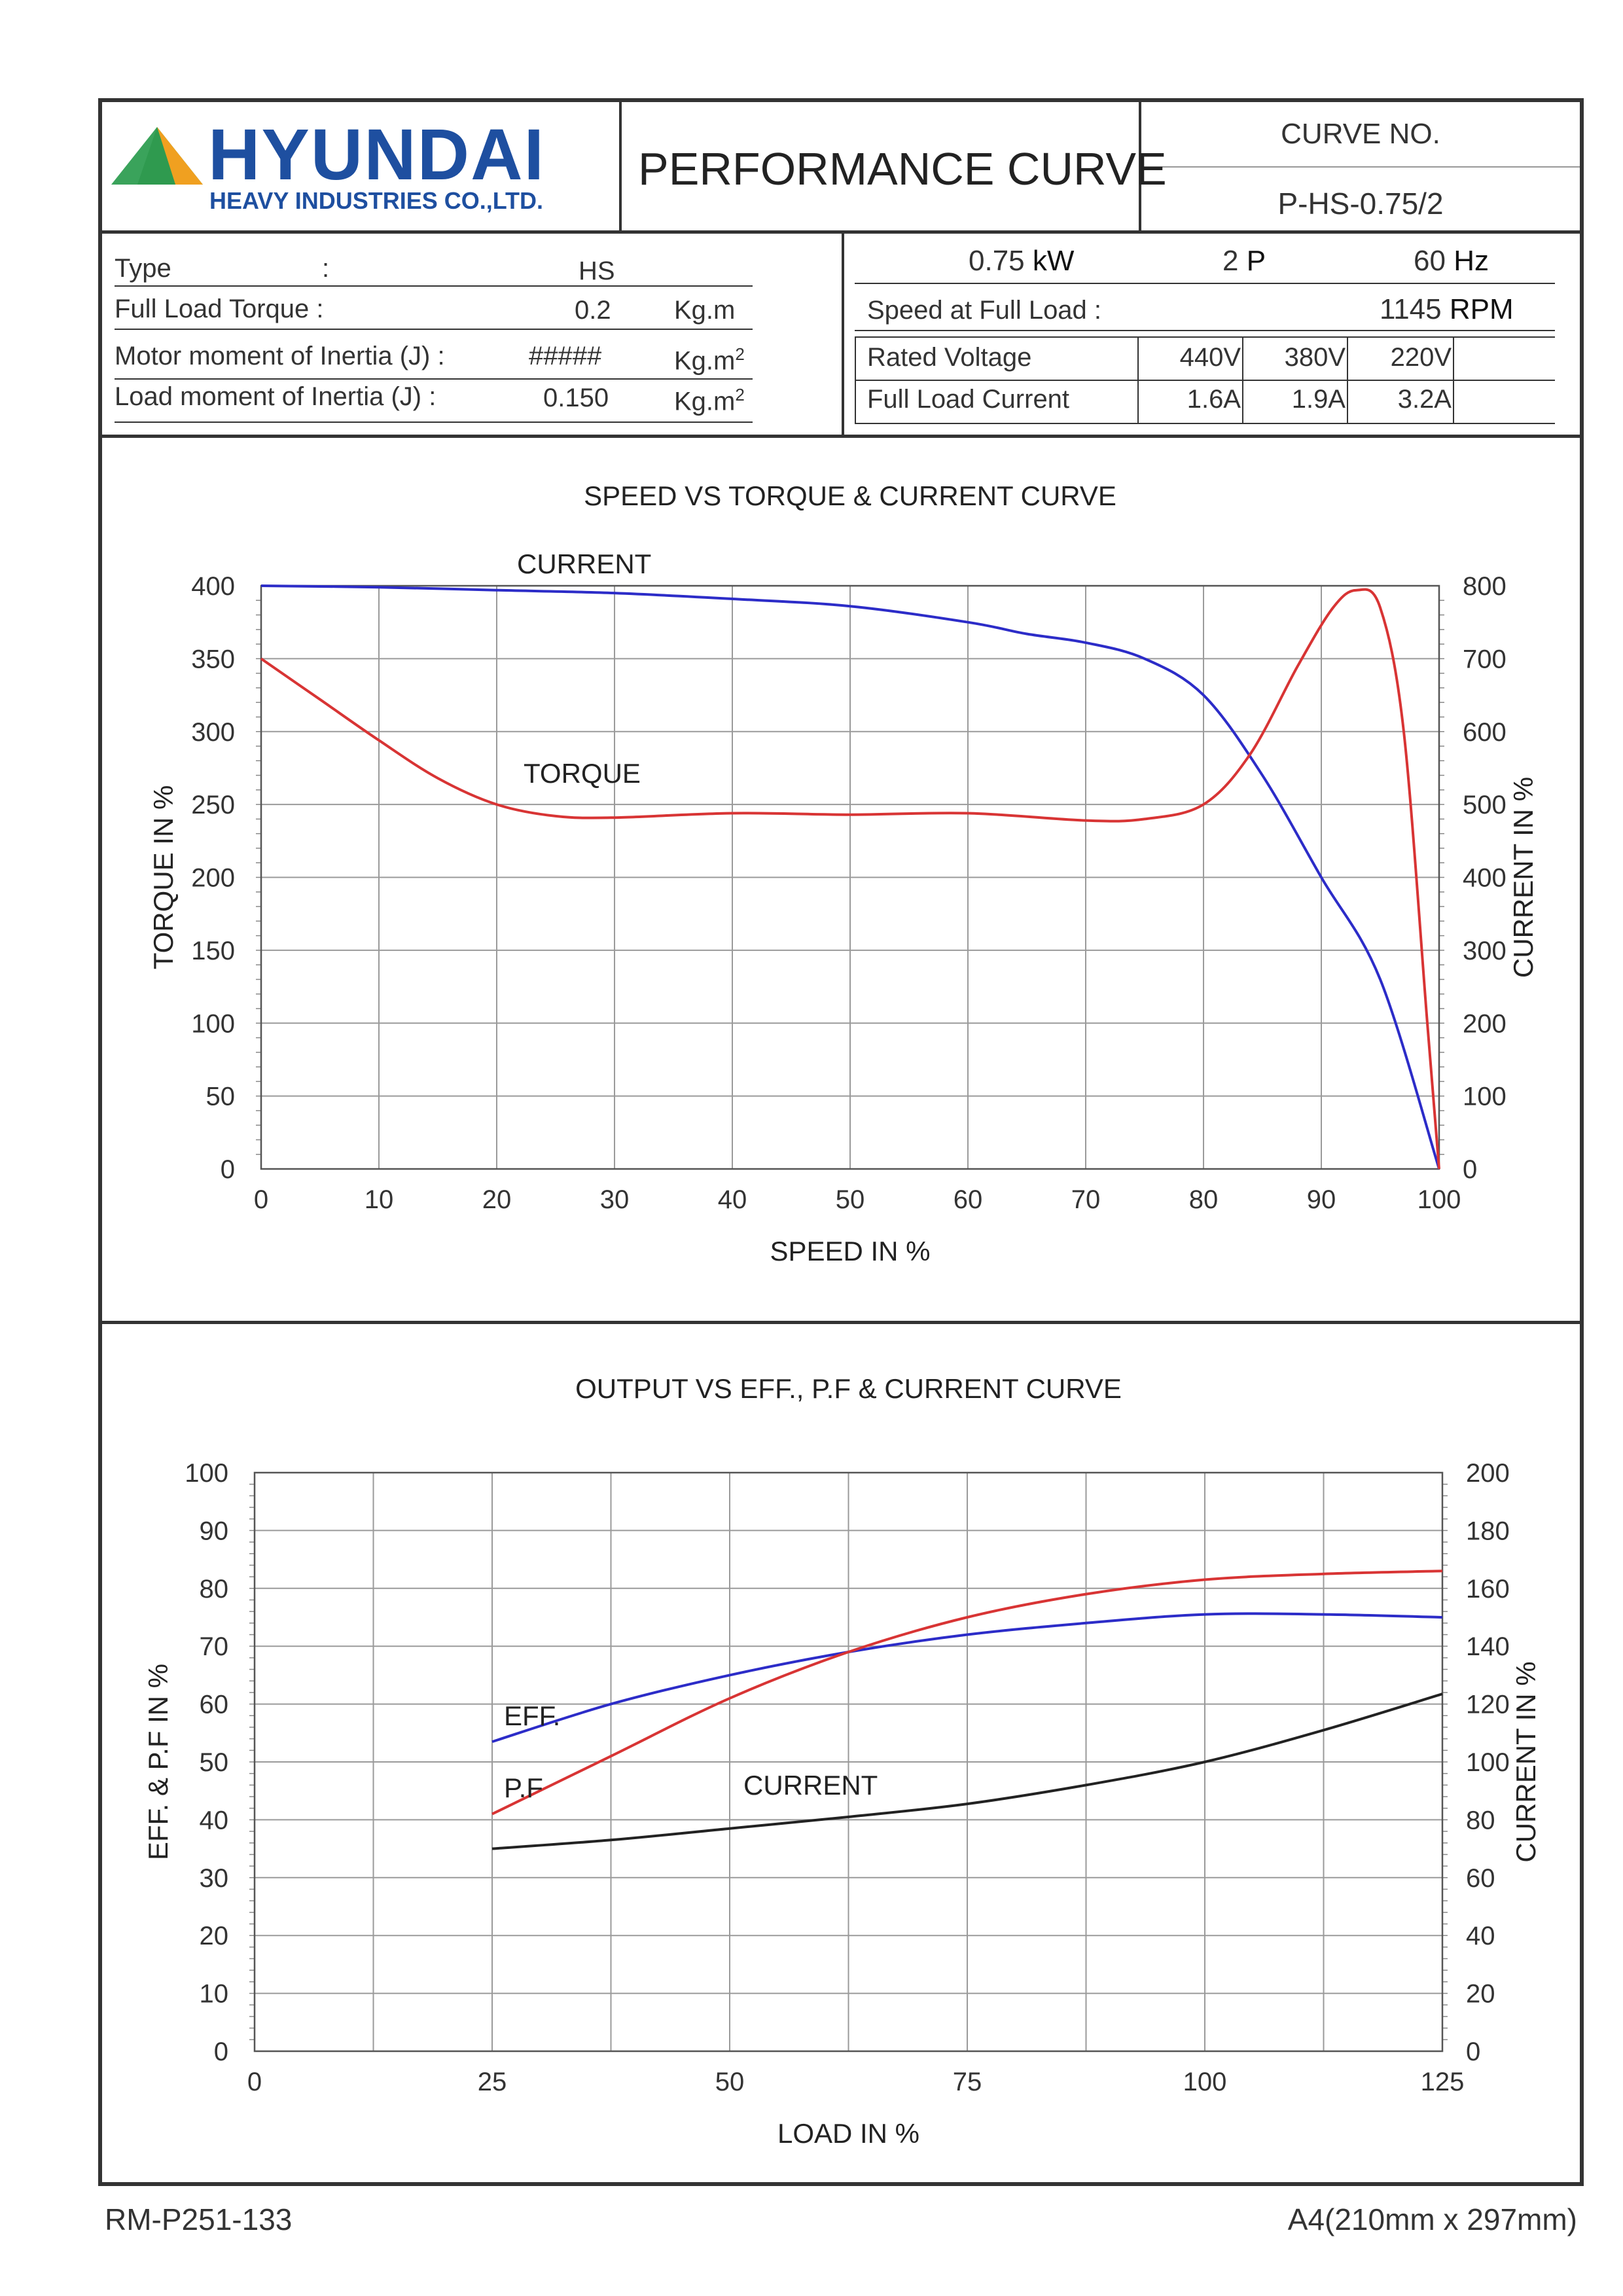 The width and height of the screenshot is (1623, 2296). What do you see at coordinates (967, 2082) in the screenshot?
I see `x-tick-label: 75` at bounding box center [967, 2082].